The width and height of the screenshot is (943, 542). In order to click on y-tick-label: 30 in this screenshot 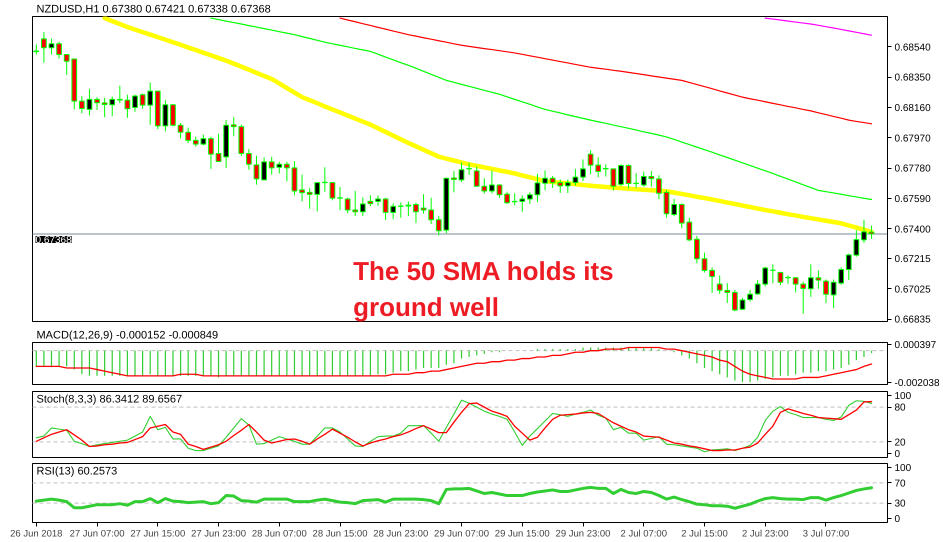, I will do `click(900, 504)`.